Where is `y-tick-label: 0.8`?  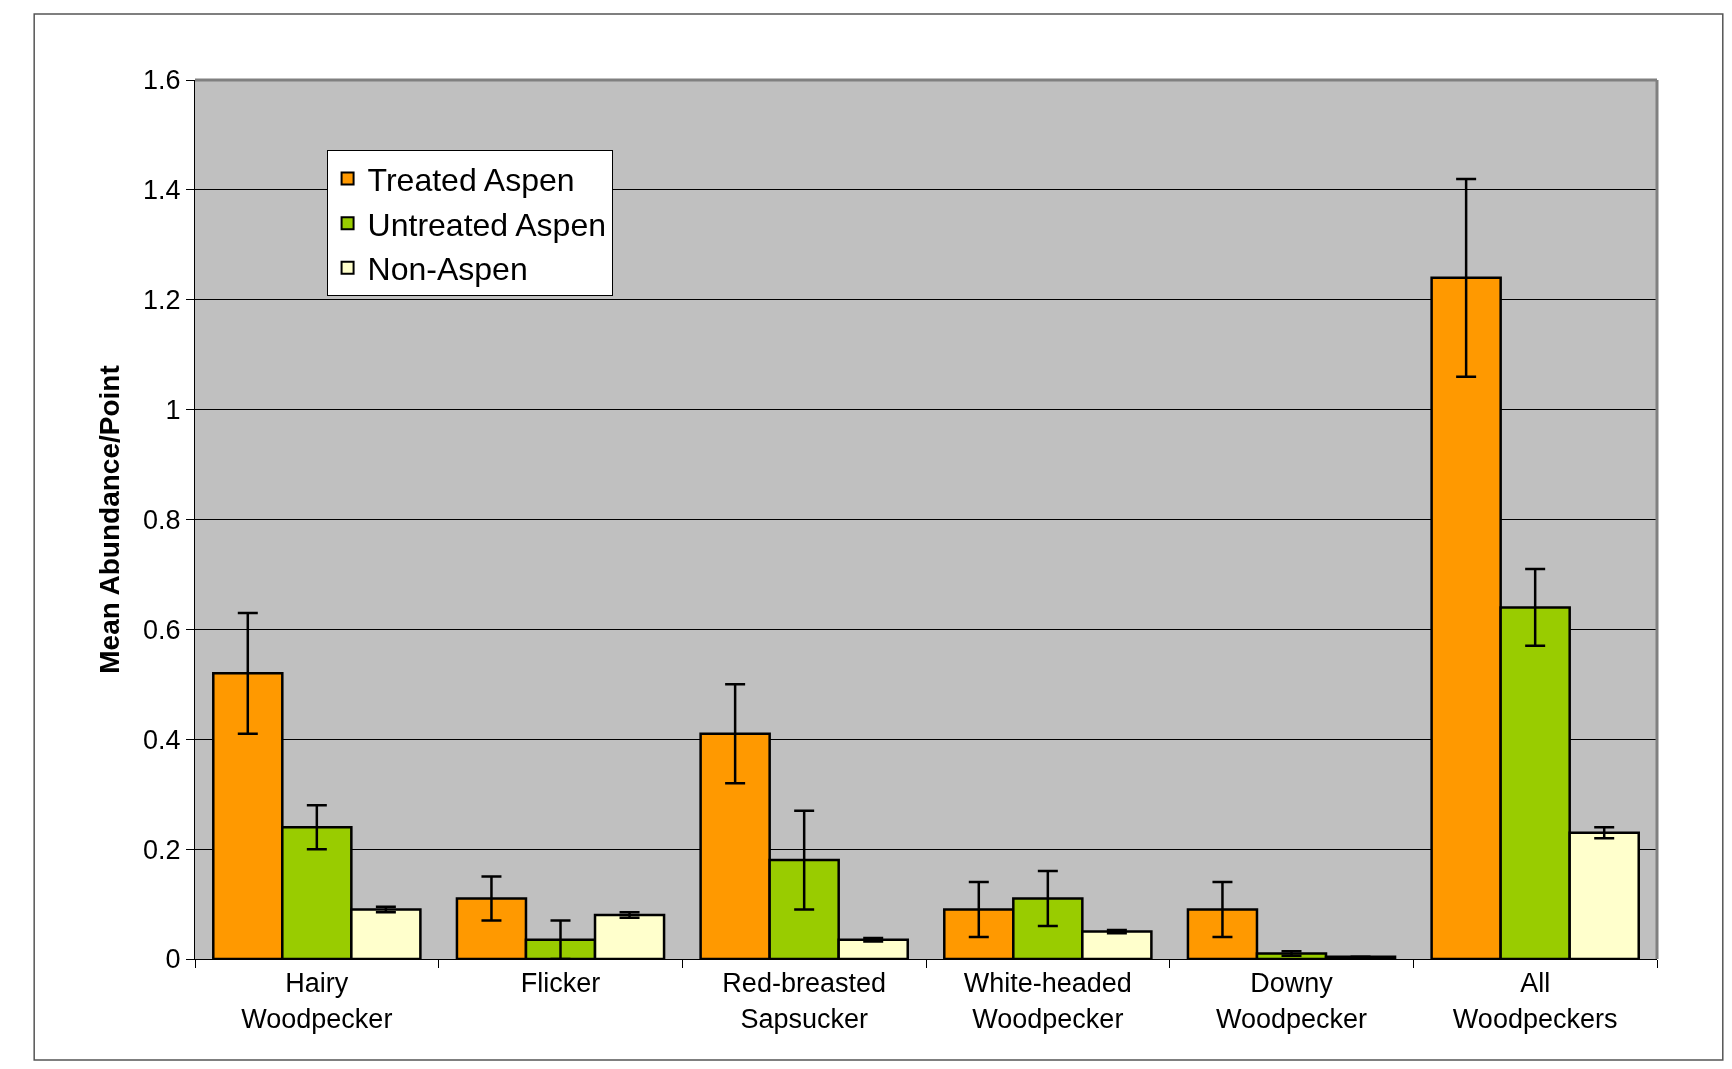
y-tick-label: 0.8 is located at coordinates (162, 519).